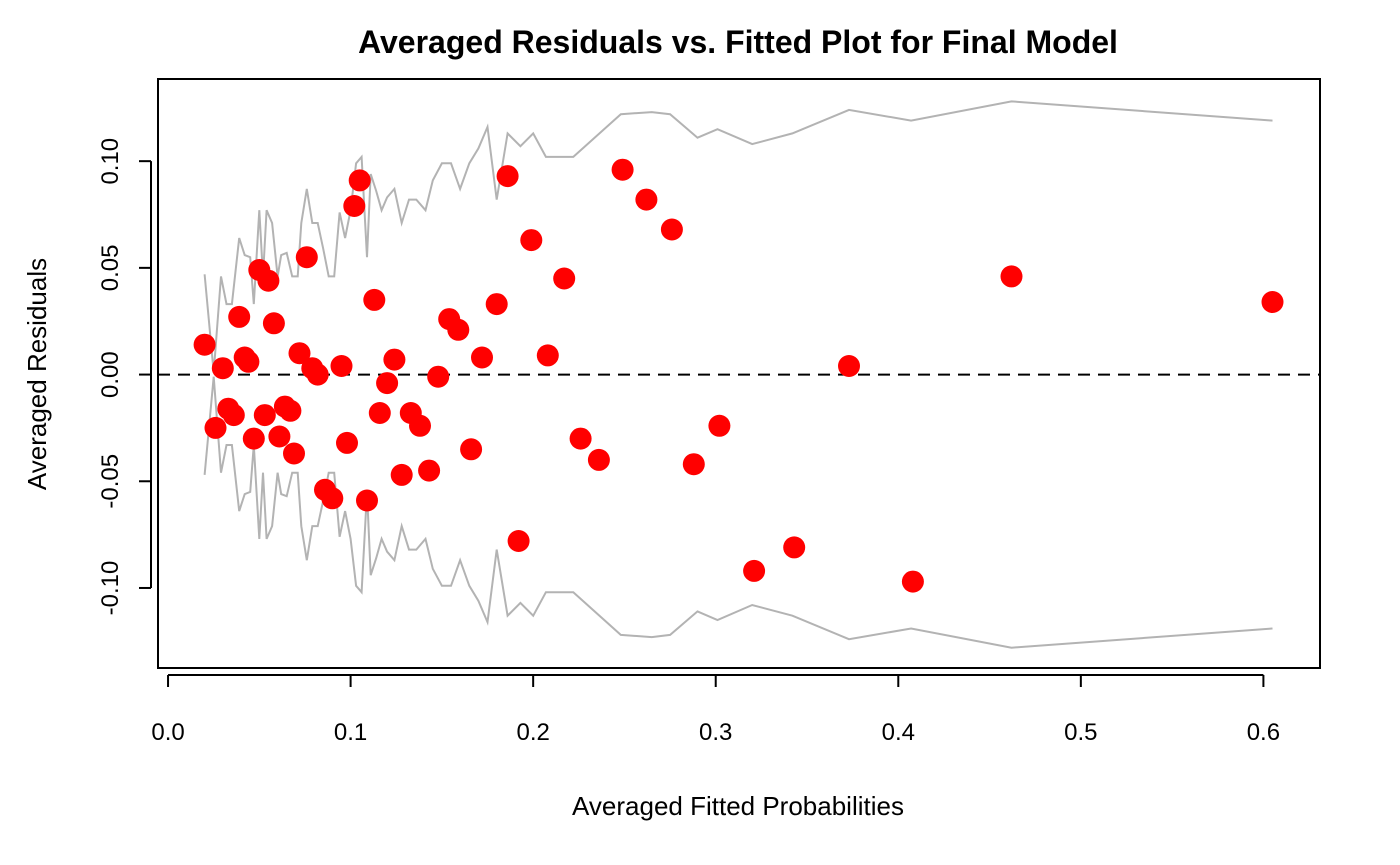  I want to click on x-tick-label: 0.3, so click(715, 732).